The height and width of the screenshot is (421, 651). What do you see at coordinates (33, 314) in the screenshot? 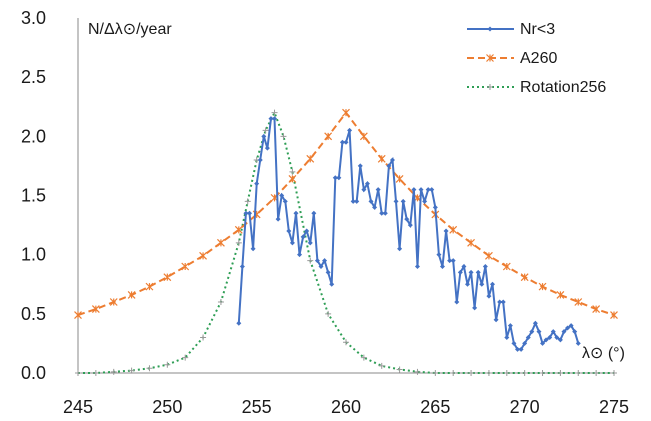
I see `y-tick-label: 0.5` at bounding box center [33, 314].